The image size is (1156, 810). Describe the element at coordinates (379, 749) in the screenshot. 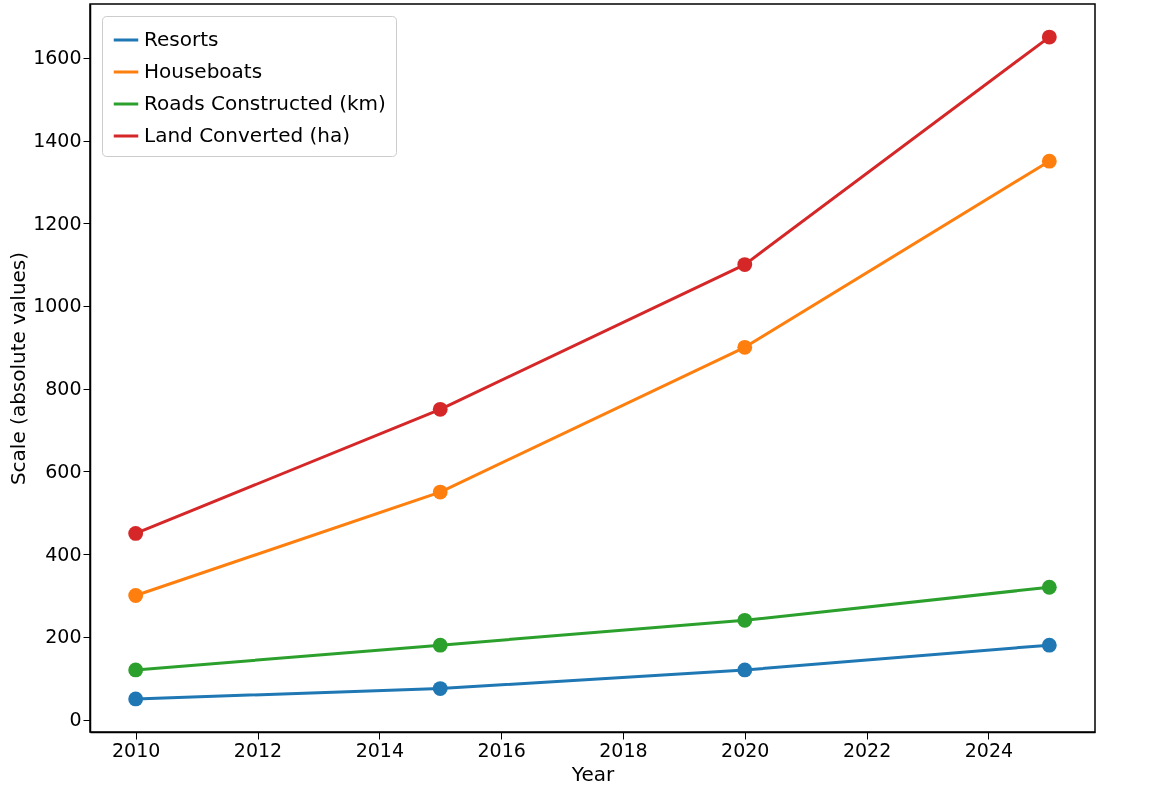

I see `x-tick-label: 2014` at that location.